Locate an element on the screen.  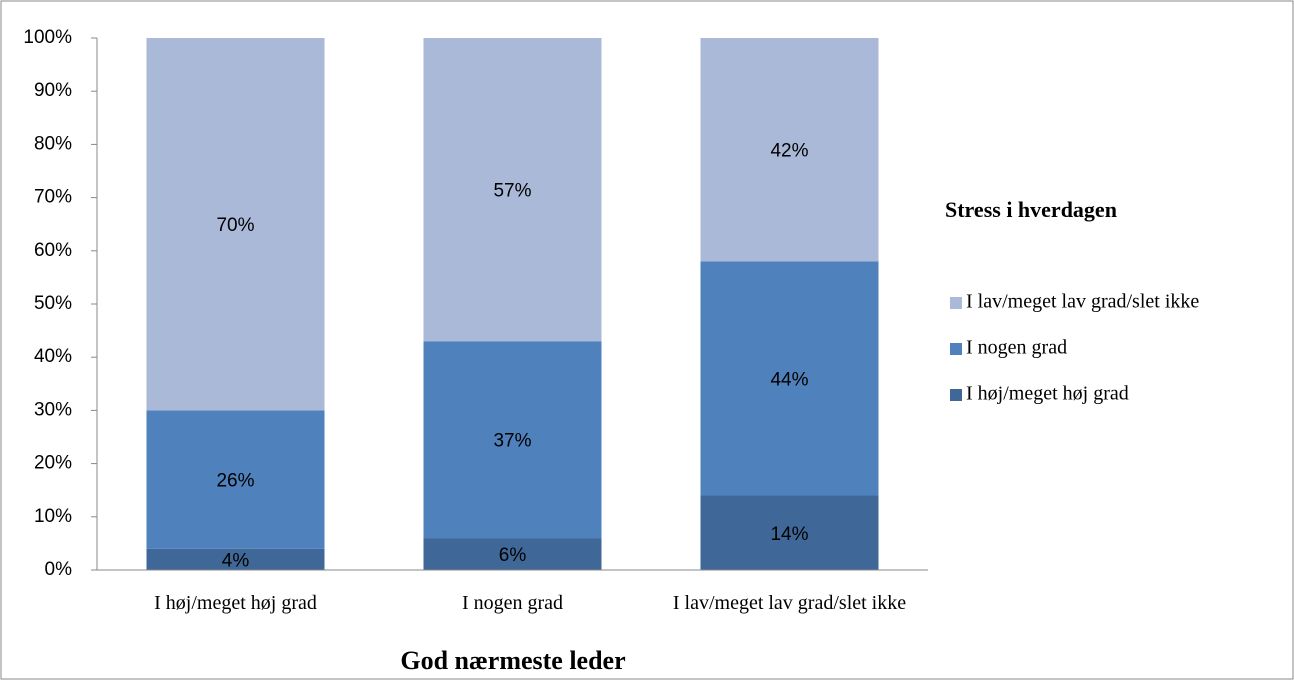
y-tick-label: 60% is located at coordinates (53, 250).